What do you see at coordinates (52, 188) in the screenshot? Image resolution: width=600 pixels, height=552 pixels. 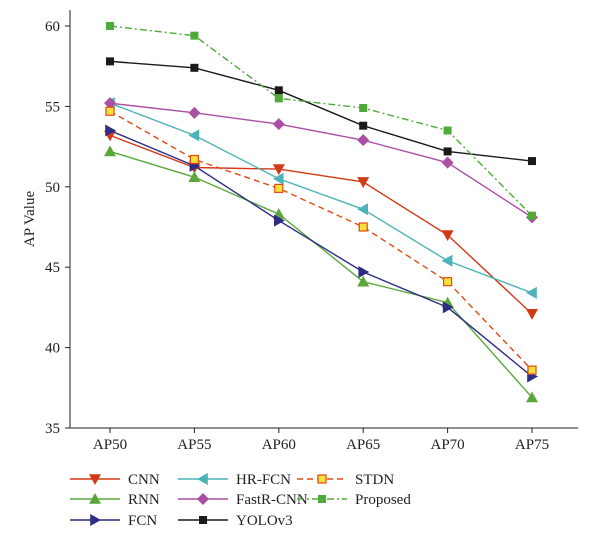 I see `y-tick-label: 50` at bounding box center [52, 188].